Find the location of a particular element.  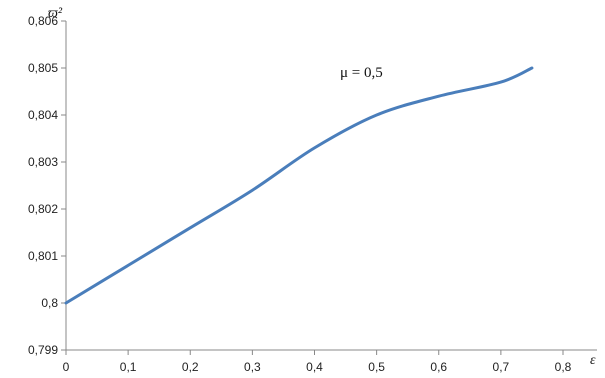

y-tick-label: 0,804 is located at coordinates (43, 115).